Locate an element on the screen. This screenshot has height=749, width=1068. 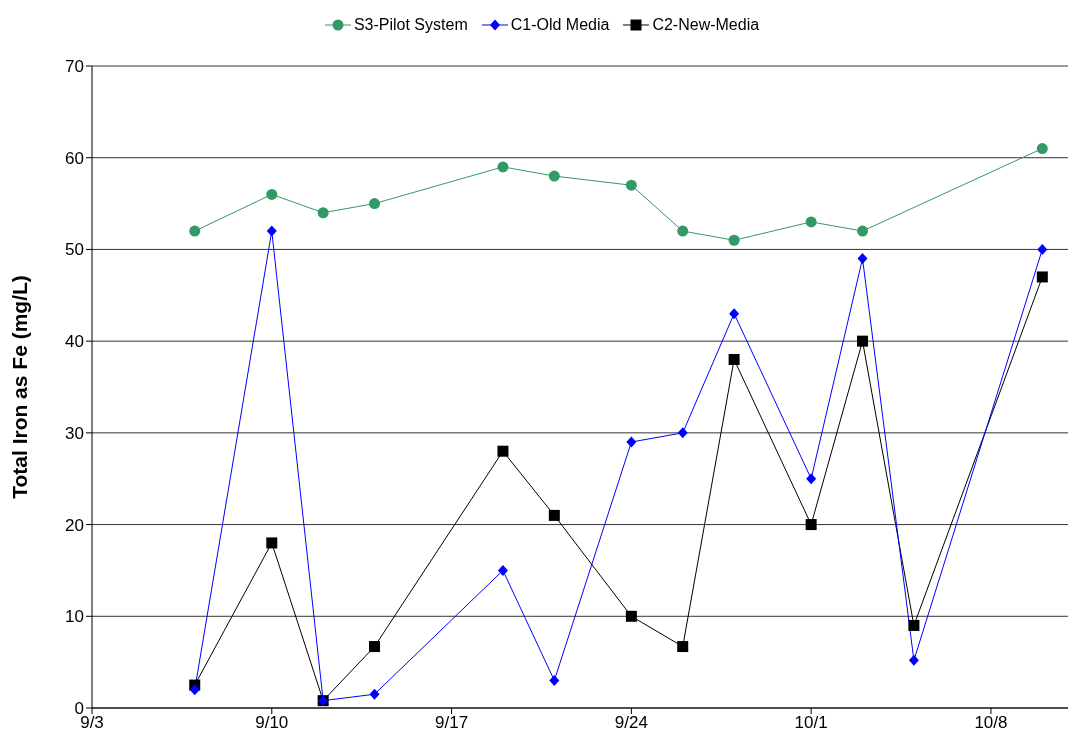
legend-label: C1-Old Media is located at coordinates (559, 25).